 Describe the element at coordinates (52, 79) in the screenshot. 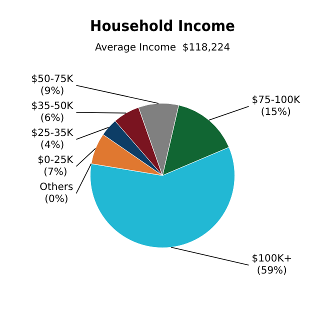

I see `slice-label: $50-75K` at that location.